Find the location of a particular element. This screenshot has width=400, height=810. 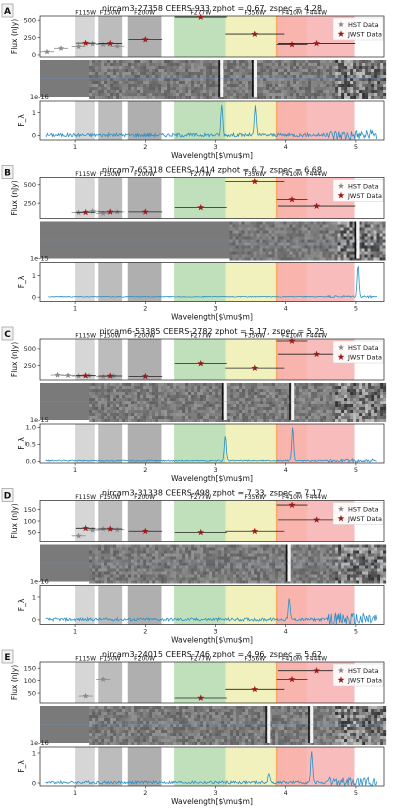

filter-label-f150w: F150W is located at coordinates (110, 336).